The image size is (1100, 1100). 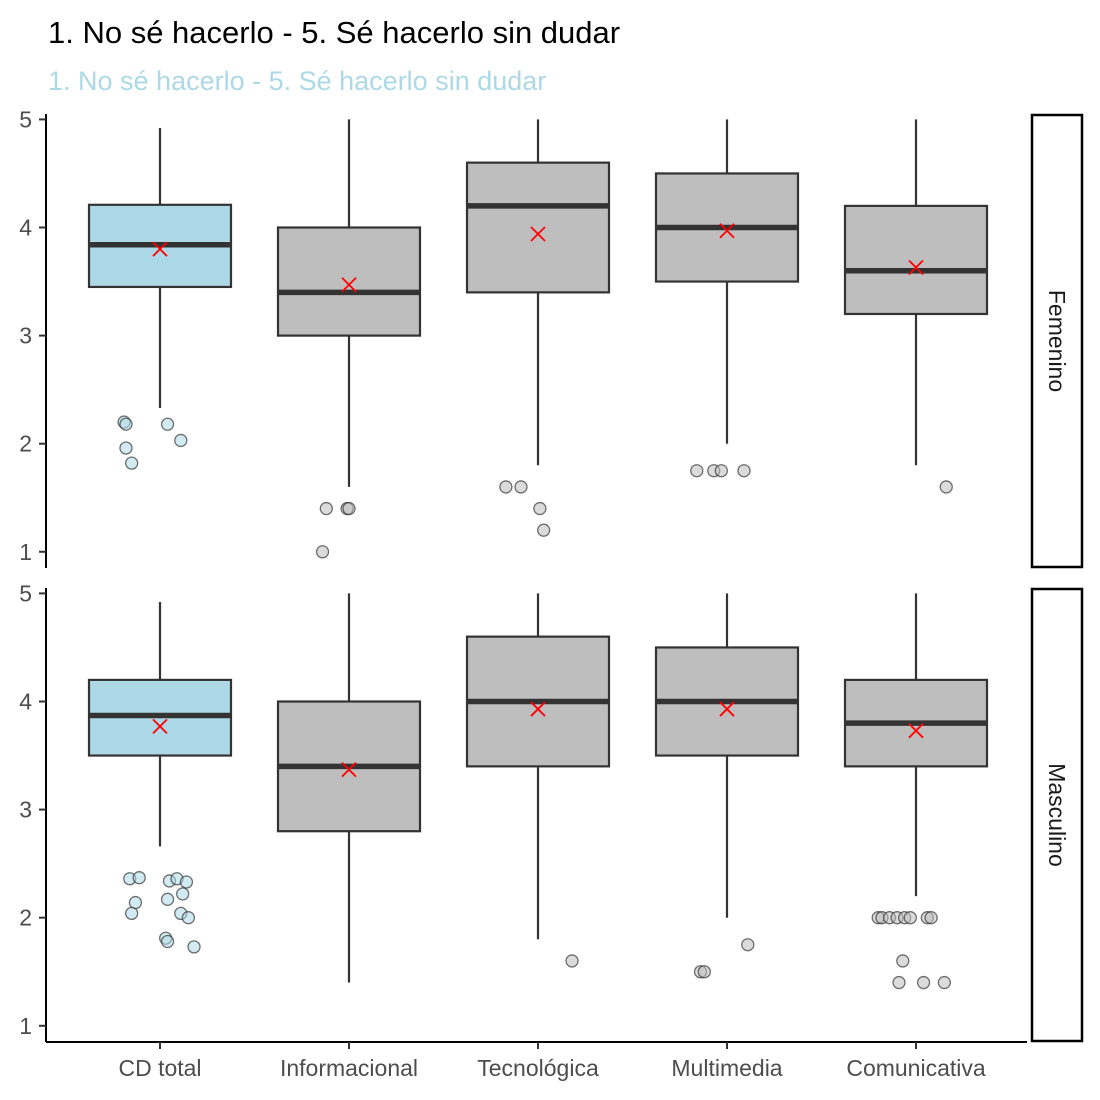 What do you see at coordinates (349, 1068) in the screenshot?
I see `x-tick-label: Informacional` at bounding box center [349, 1068].